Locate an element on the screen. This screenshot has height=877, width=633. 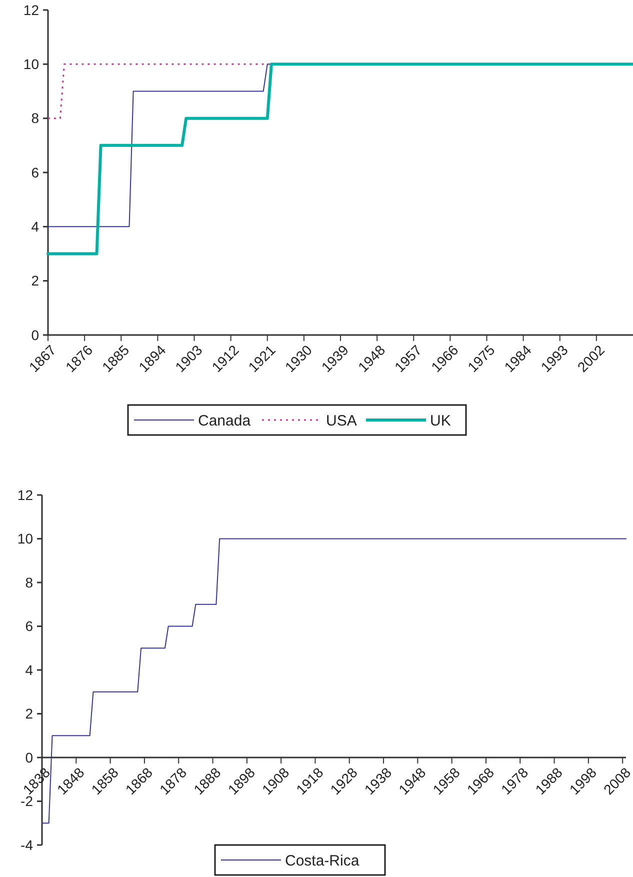
legend-label: Canada is located at coordinates (225, 421).